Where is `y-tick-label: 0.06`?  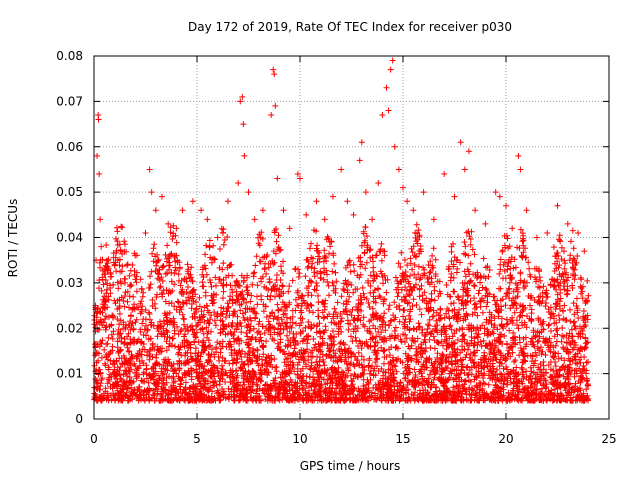 y-tick-label: 0.06 is located at coordinates (69, 147).